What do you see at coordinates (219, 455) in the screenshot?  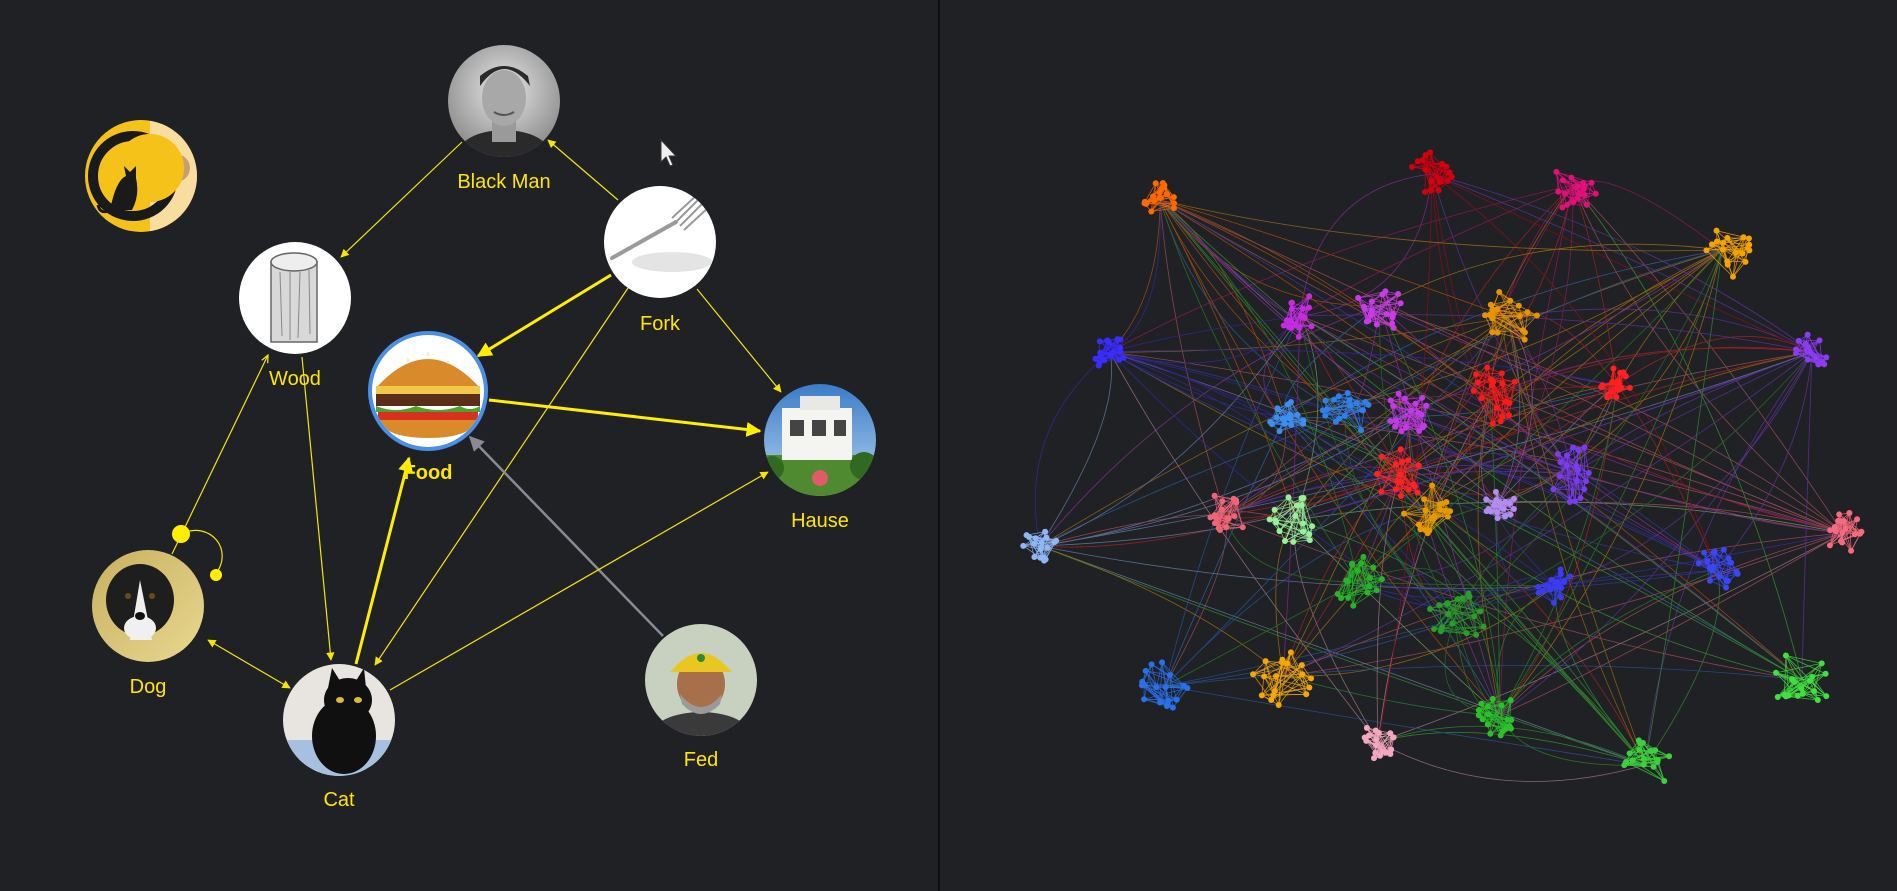 I see `edge-dog-wood` at bounding box center [219, 455].